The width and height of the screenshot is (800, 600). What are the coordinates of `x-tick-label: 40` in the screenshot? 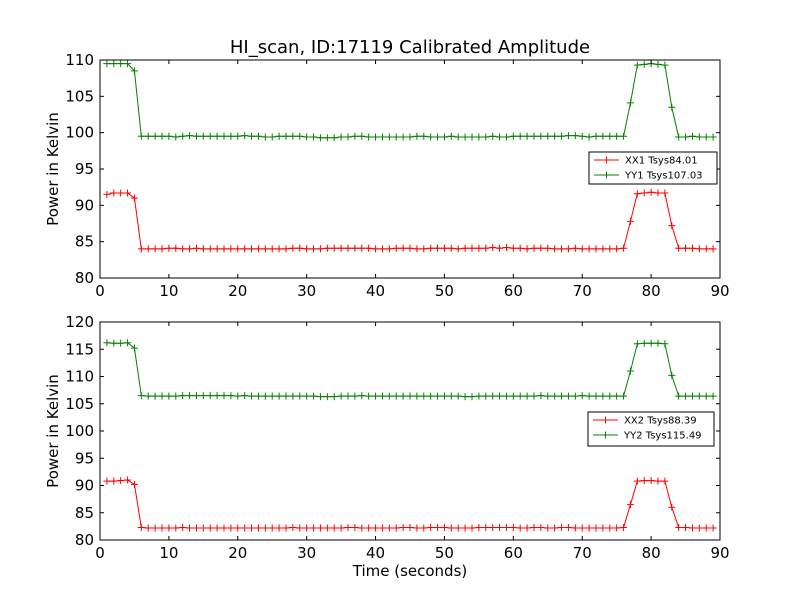 It's located at (375, 291).